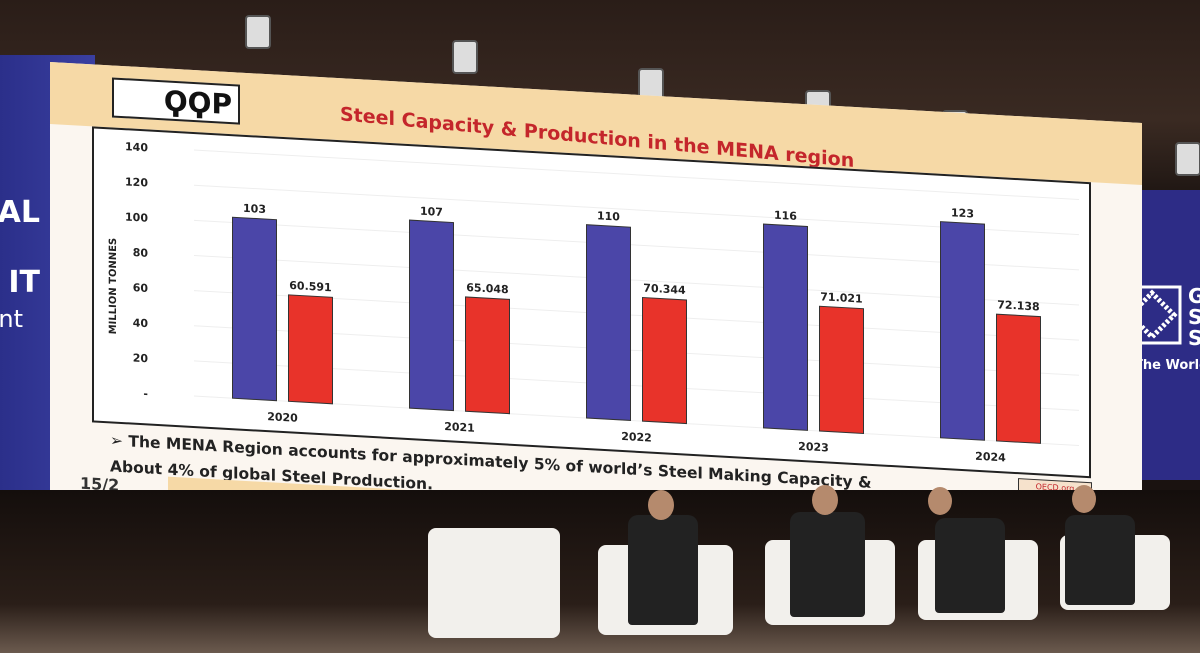 This screenshot has height=653, width=1200. I want to click on x-tick-label: 2023, so click(813, 447).